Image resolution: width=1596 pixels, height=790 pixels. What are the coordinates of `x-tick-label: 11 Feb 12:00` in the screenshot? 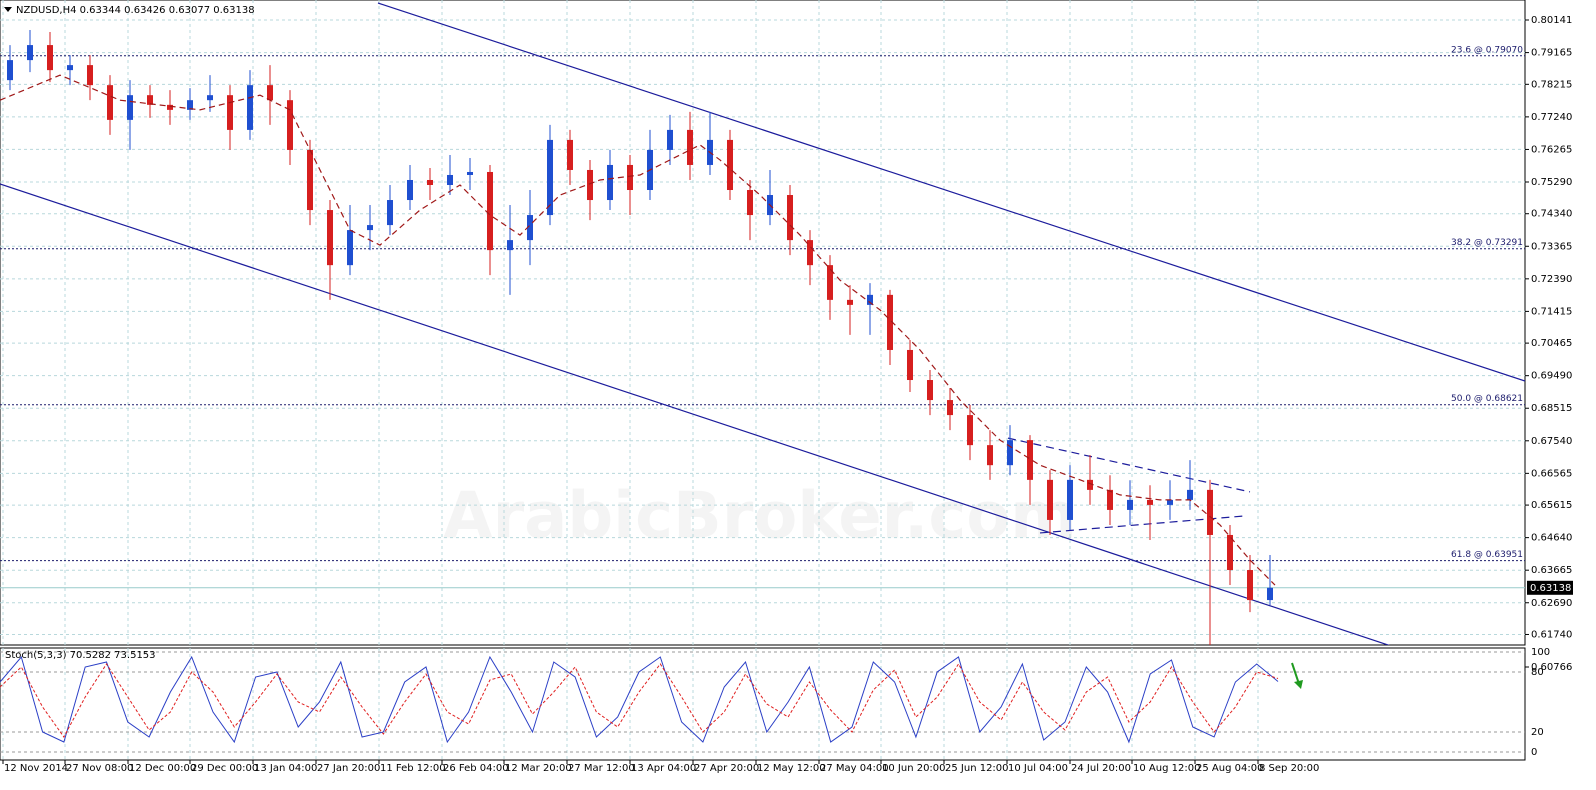 It's located at (413, 768).